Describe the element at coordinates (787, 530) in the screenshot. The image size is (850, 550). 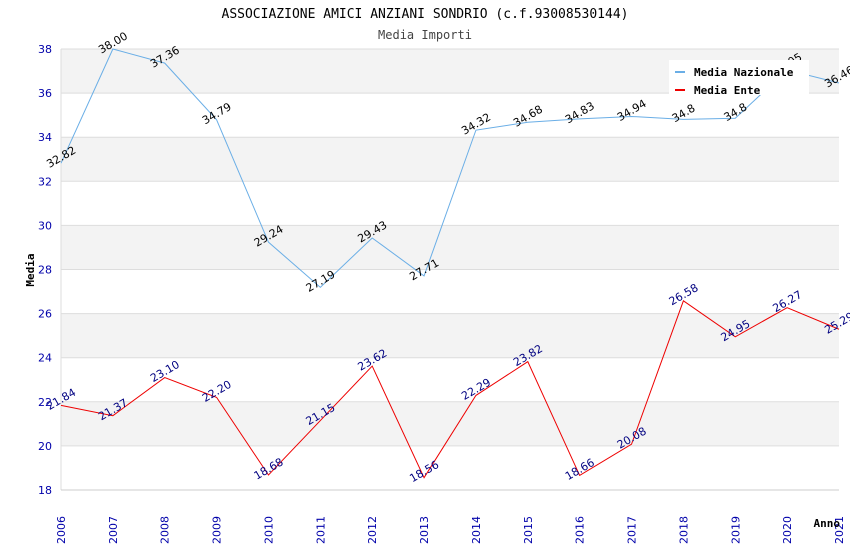
I see `x-tick-label: 2020` at that location.